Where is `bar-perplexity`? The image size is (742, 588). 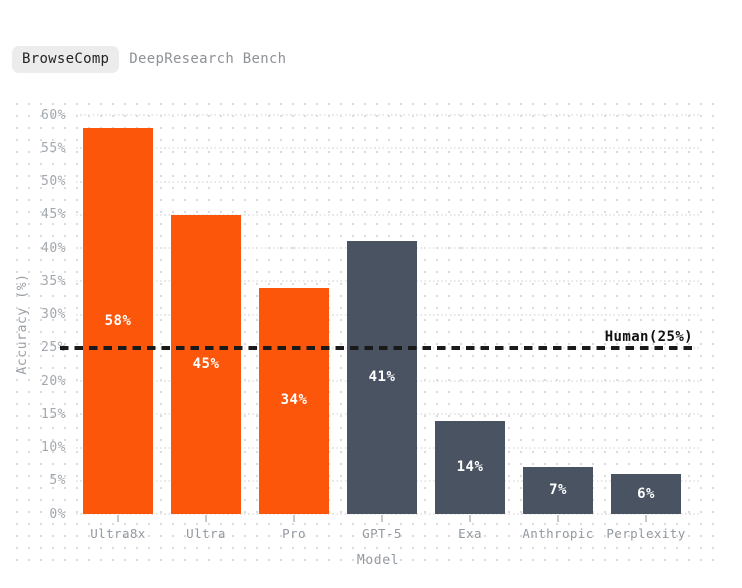 bar-perplexity is located at coordinates (646, 494).